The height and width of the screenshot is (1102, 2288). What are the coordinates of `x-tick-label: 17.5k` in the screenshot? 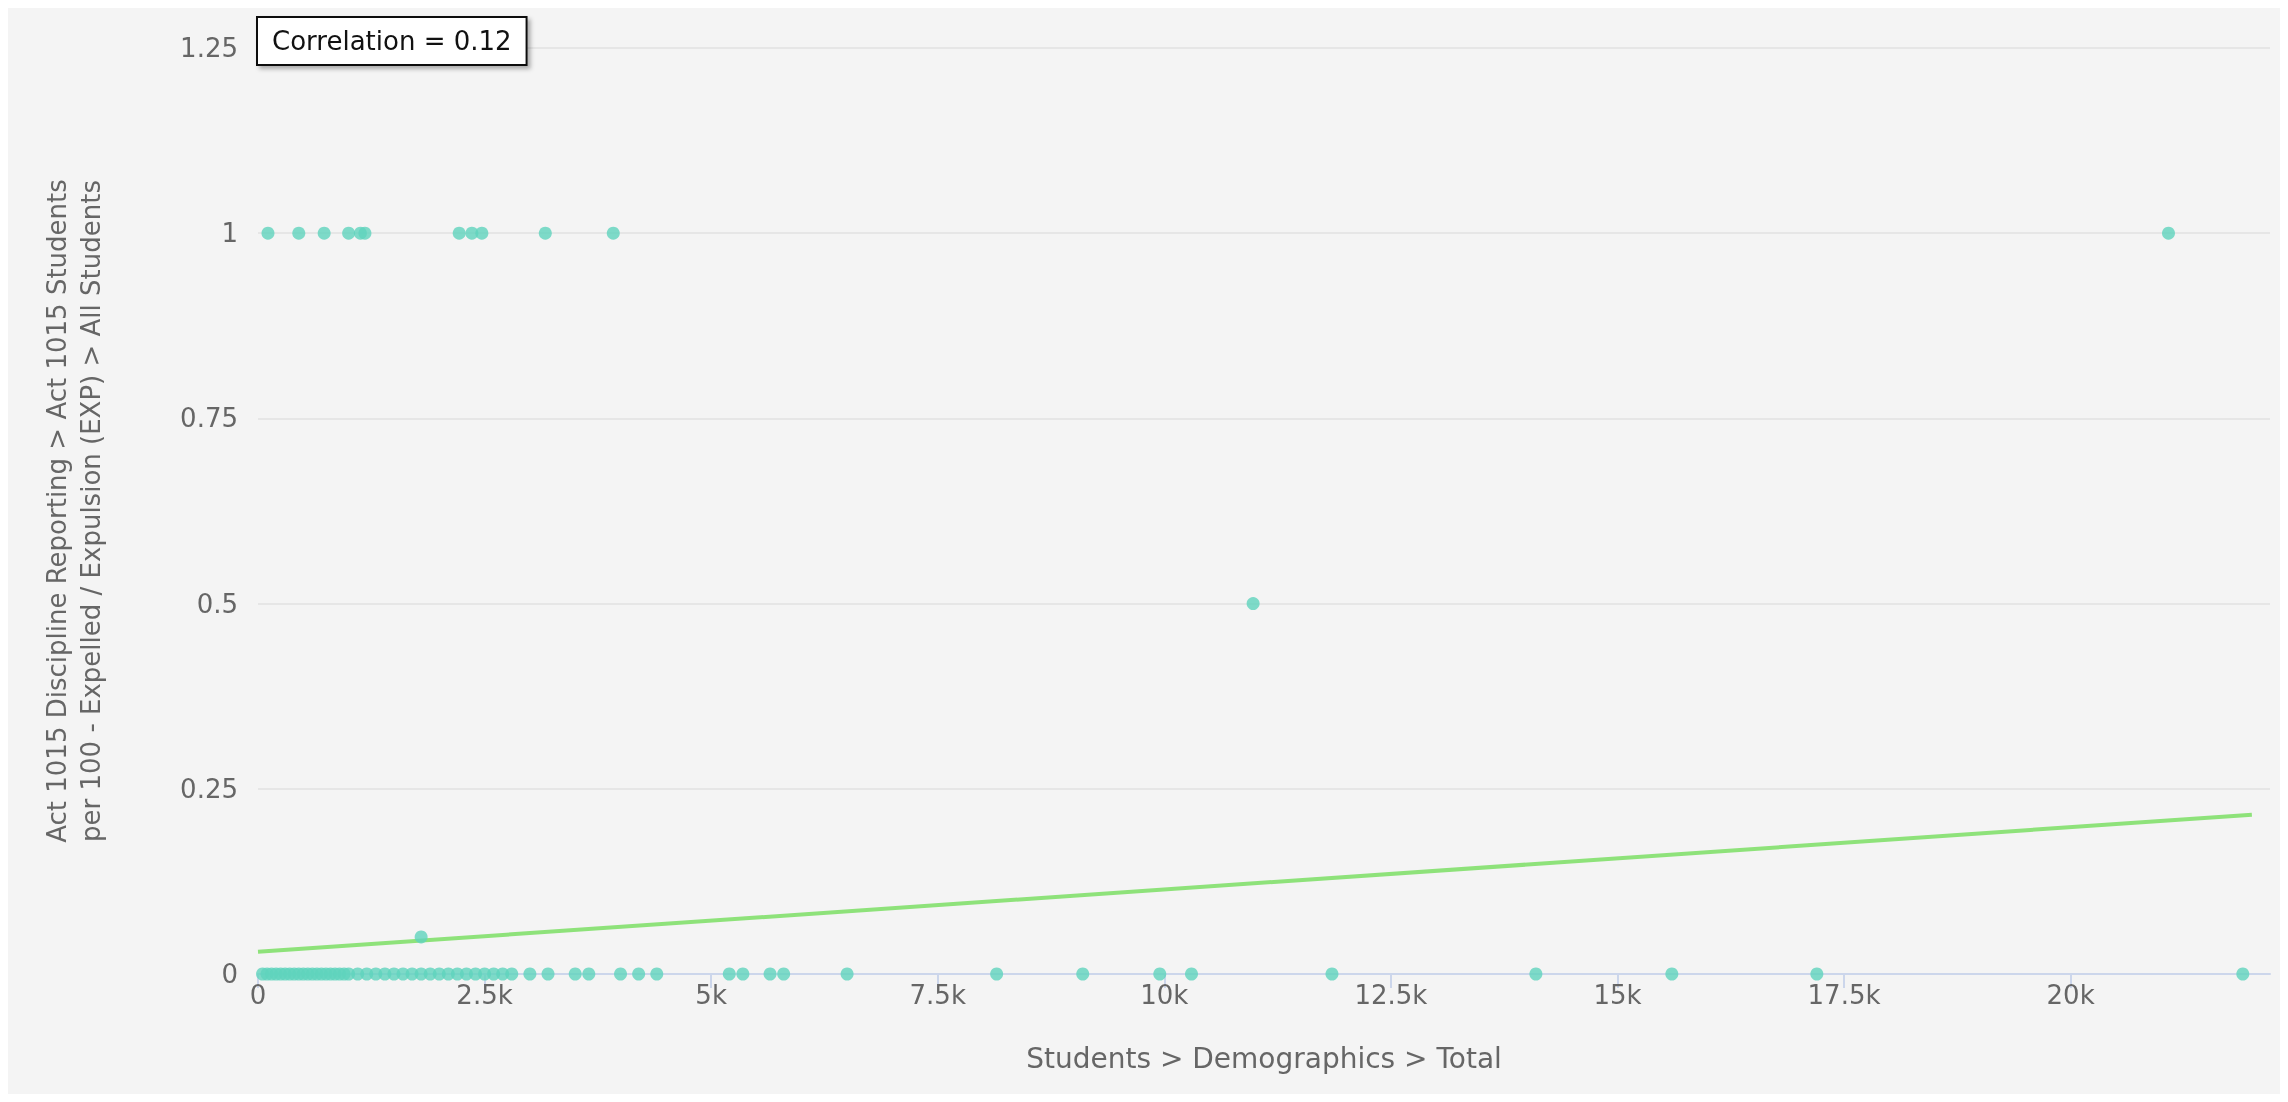 It's located at (1844, 995).